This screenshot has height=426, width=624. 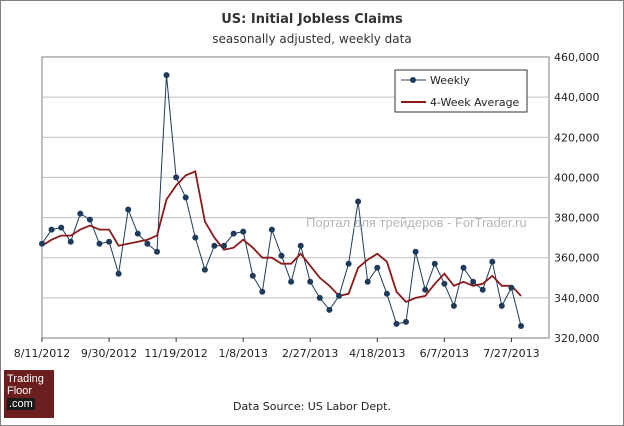 What do you see at coordinates (21, 404) in the screenshot?
I see `logo-line-com: .com` at bounding box center [21, 404].